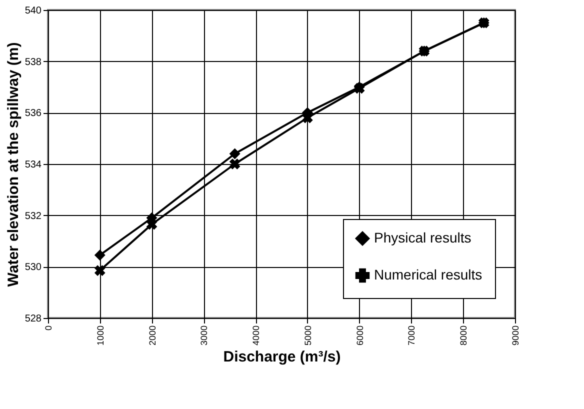 The height and width of the screenshot is (409, 584). What do you see at coordinates (49, 328) in the screenshot?
I see `x-tick-label: 0` at bounding box center [49, 328].